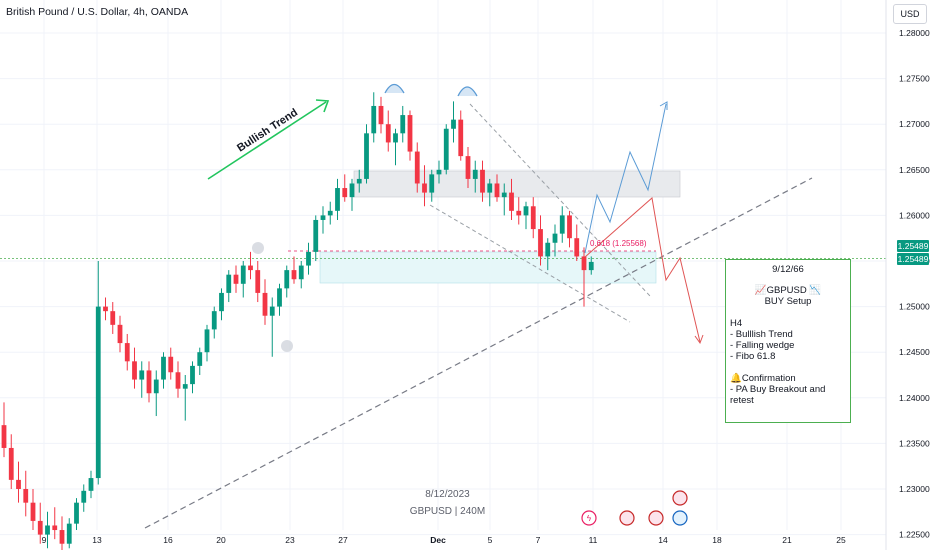 Image resolution: width=932 pixels, height=550 pixels. Describe the element at coordinates (267, 140) in the screenshot. I see `bullish-trend-arrow` at that location.